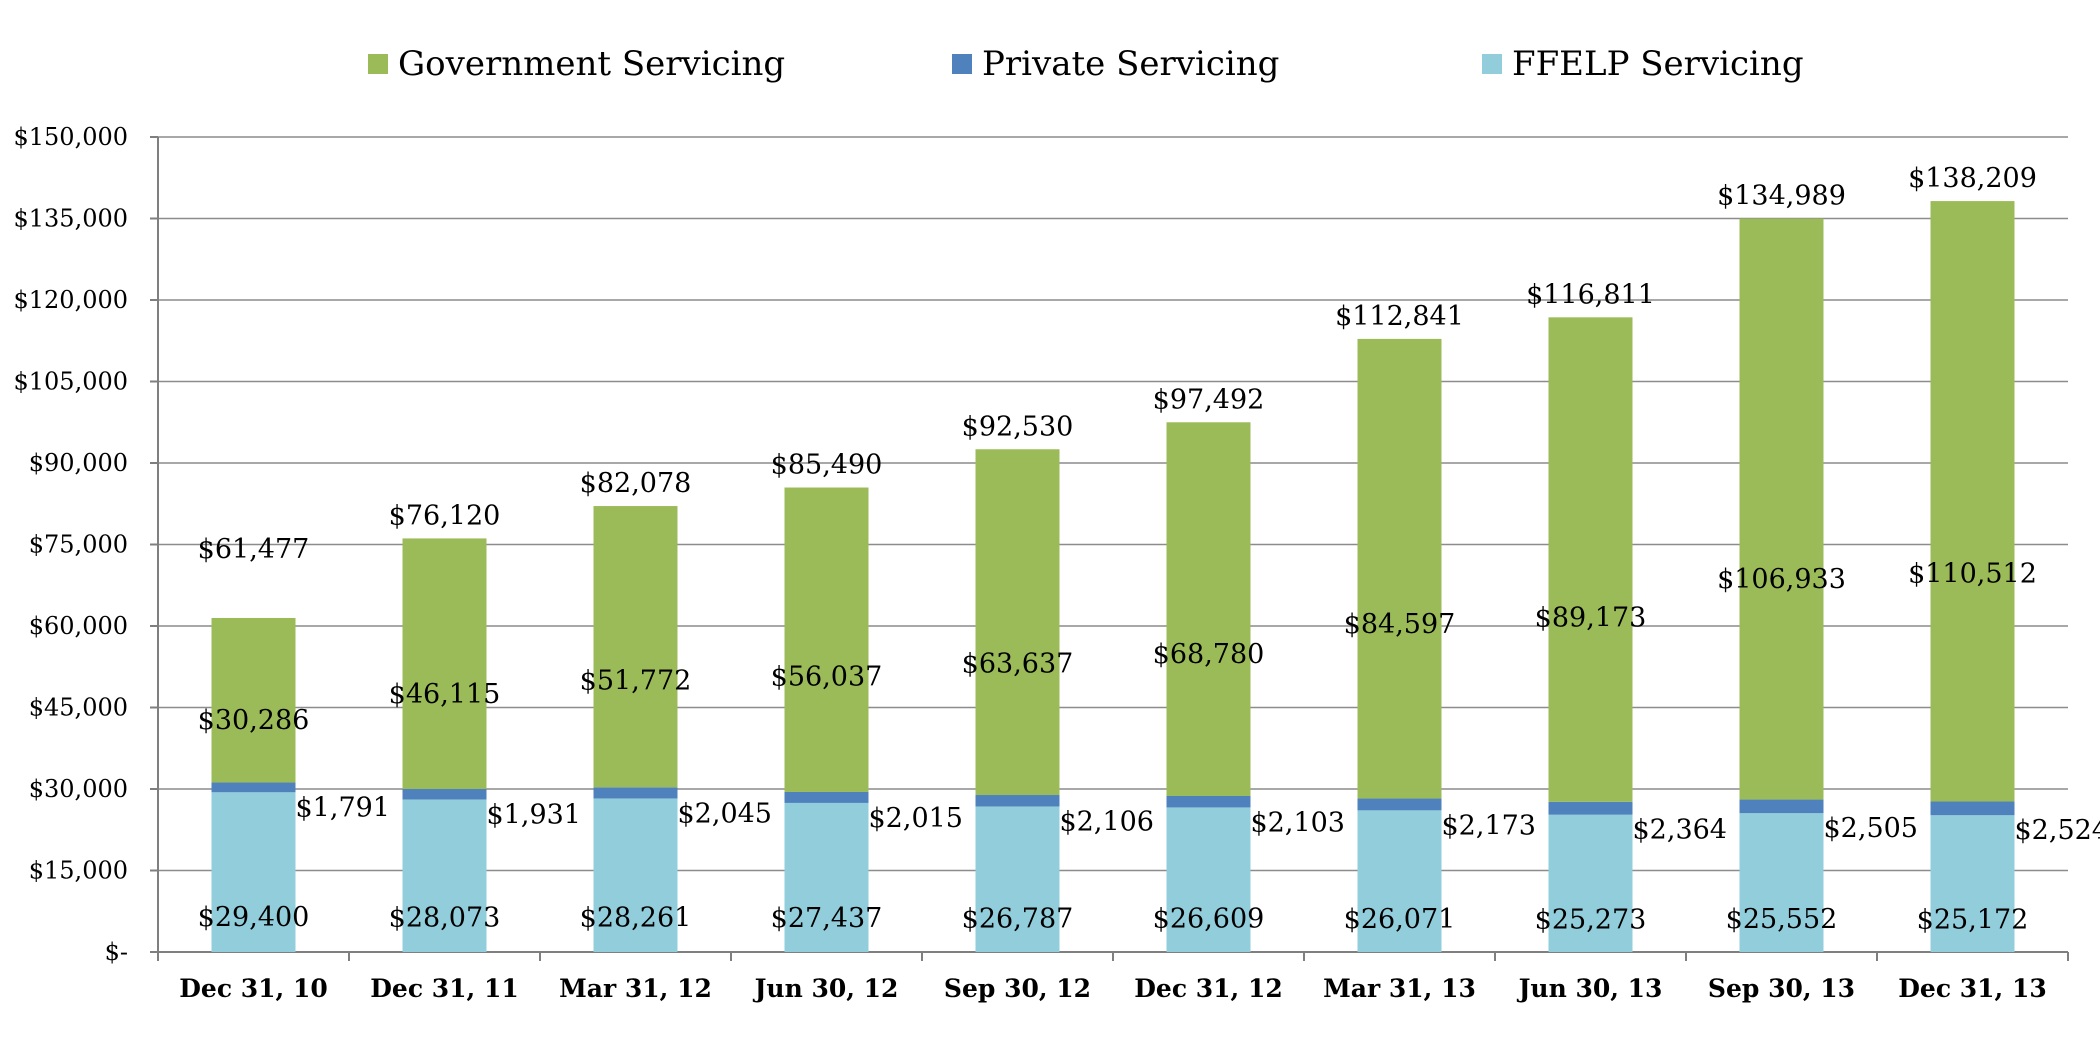 Image resolution: width=2100 pixels, height=1053 pixels. Describe the element at coordinates (253, 988) in the screenshot. I see `x-tick-label: Dec 31, 10` at that location.